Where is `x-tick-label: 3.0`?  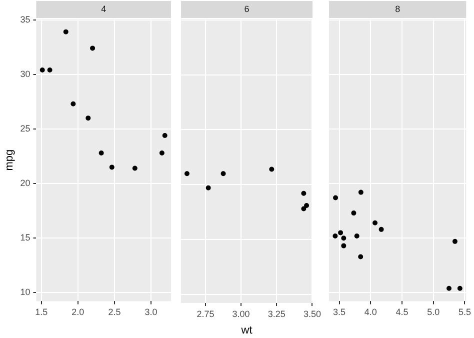 x-tick-label: 3.0 is located at coordinates (151, 312).